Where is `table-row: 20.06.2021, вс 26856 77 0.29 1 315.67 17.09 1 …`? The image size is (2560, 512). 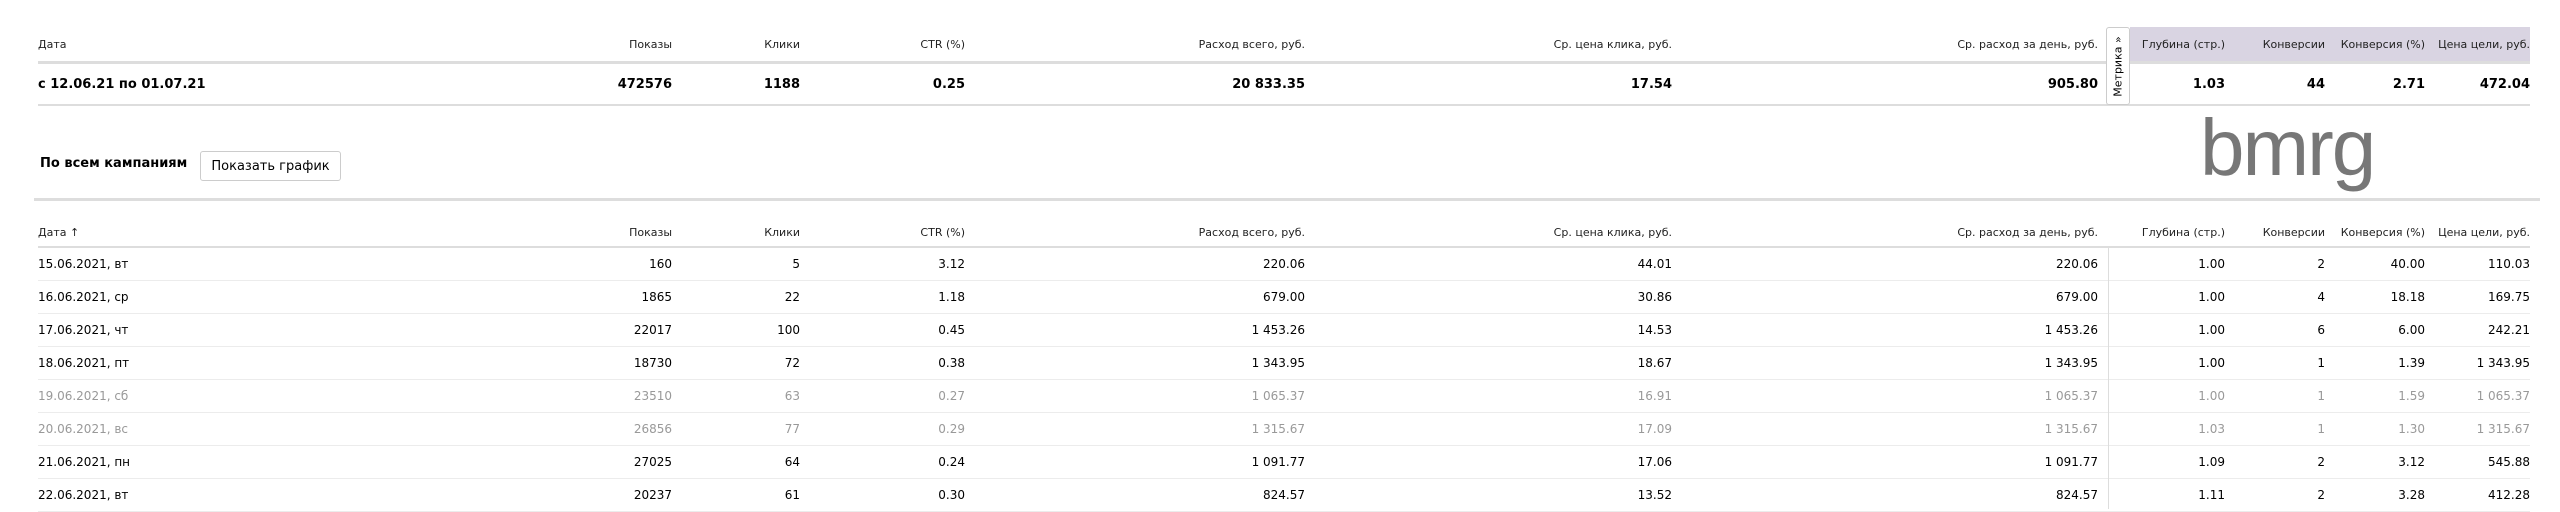 table-row: 20.06.2021, вс 26856 77 0.29 1 315.67 17.09 1 … is located at coordinates (1284, 429).